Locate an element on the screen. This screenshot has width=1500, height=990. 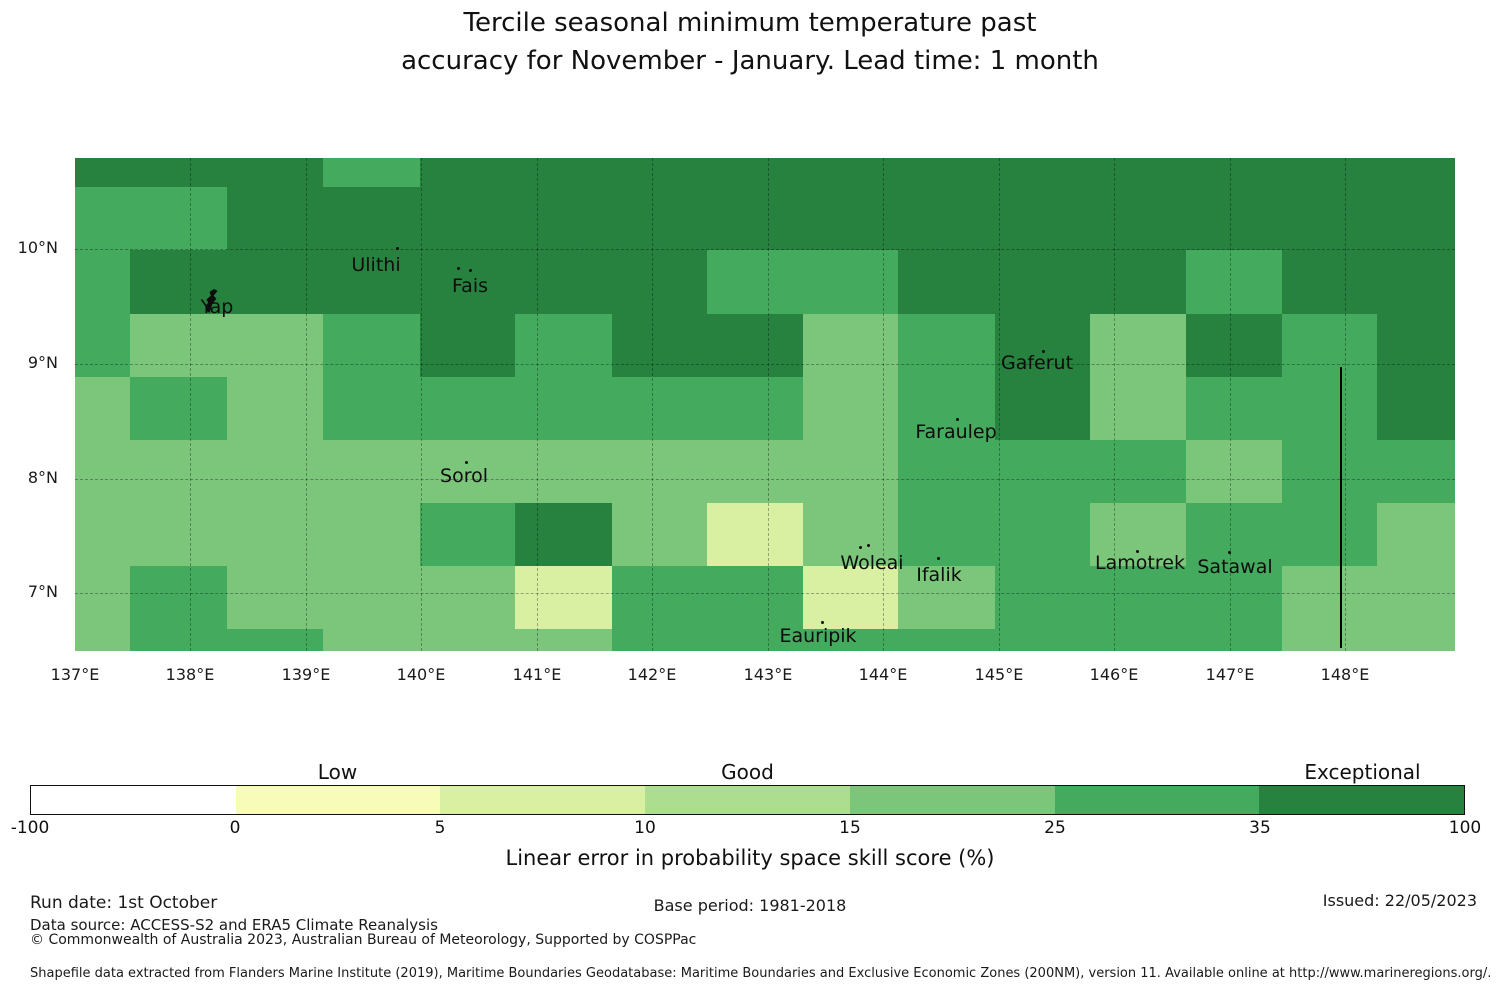
island-marker-satawal is located at coordinates (1229, 552).